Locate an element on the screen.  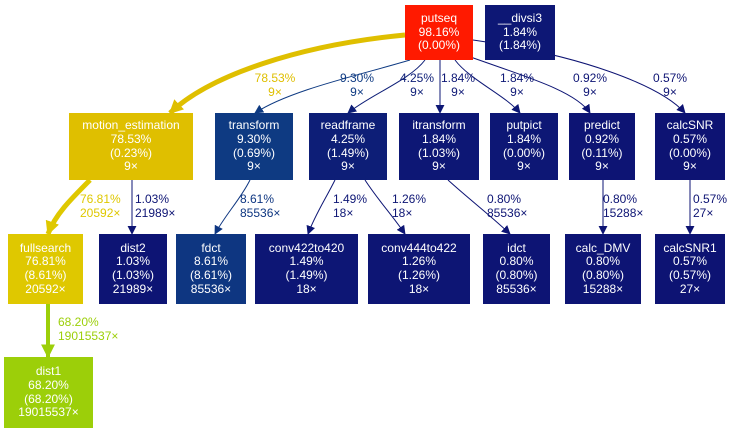
edge-label-predict-to-calc-dmv: 0.80% 15288× is located at coordinates (623, 206).